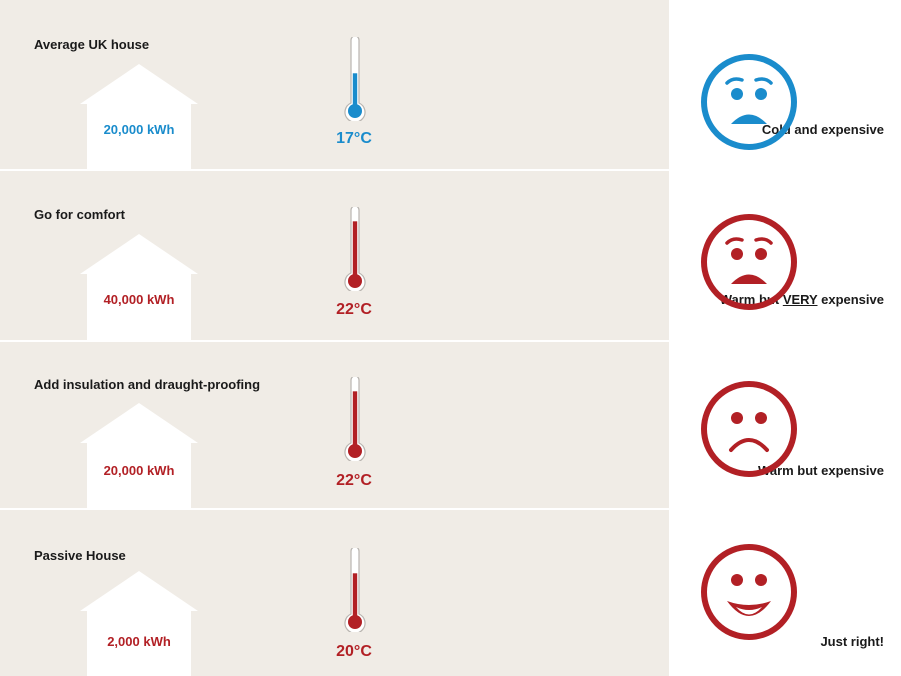  What do you see at coordinates (139, 641) in the screenshot?
I see `house-energy-value: 2,000 kWh` at bounding box center [139, 641].